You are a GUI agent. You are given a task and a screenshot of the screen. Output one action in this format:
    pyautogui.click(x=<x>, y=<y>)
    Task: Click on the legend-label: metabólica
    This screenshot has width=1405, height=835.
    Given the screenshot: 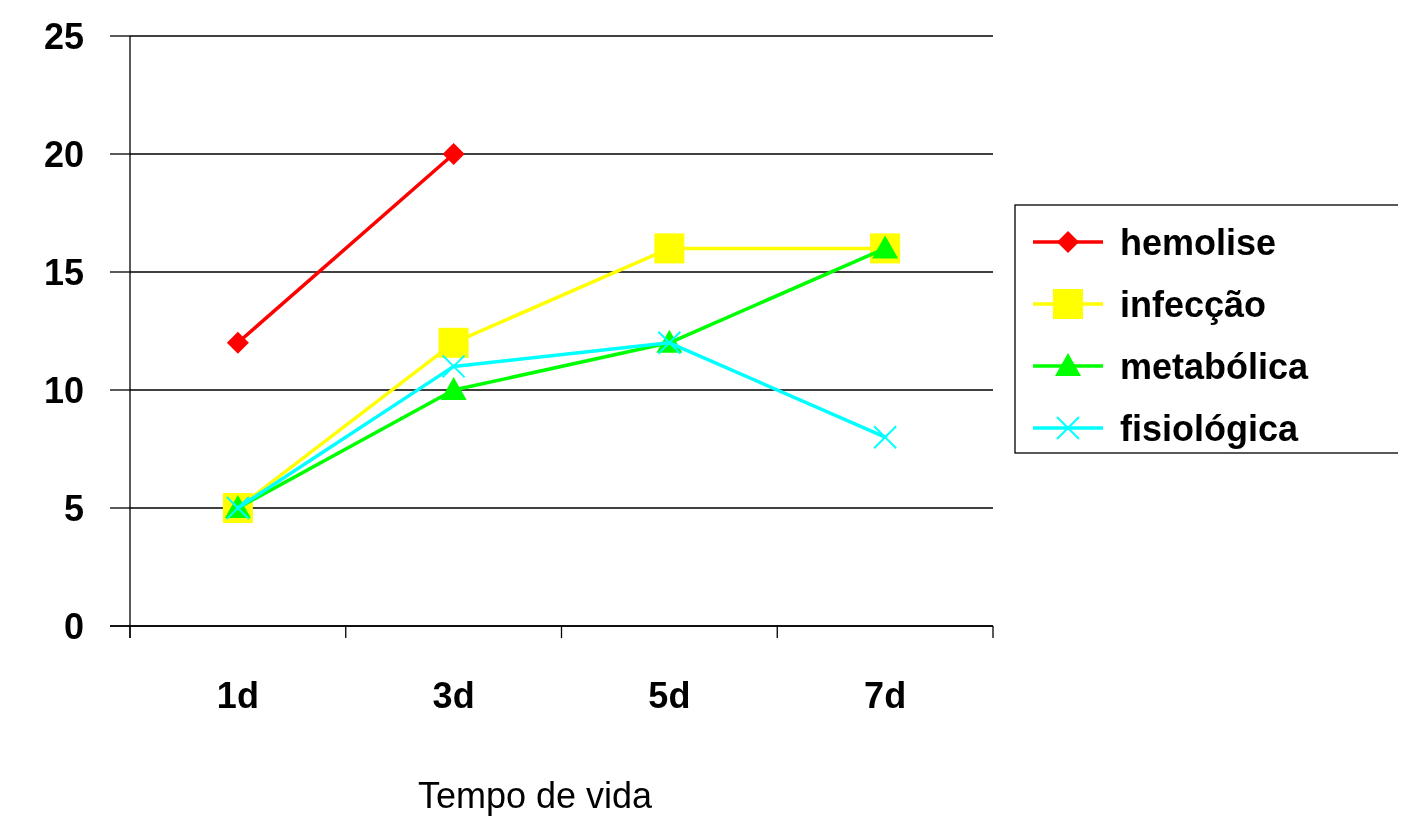 What is the action you would take?
    pyautogui.click(x=1215, y=366)
    